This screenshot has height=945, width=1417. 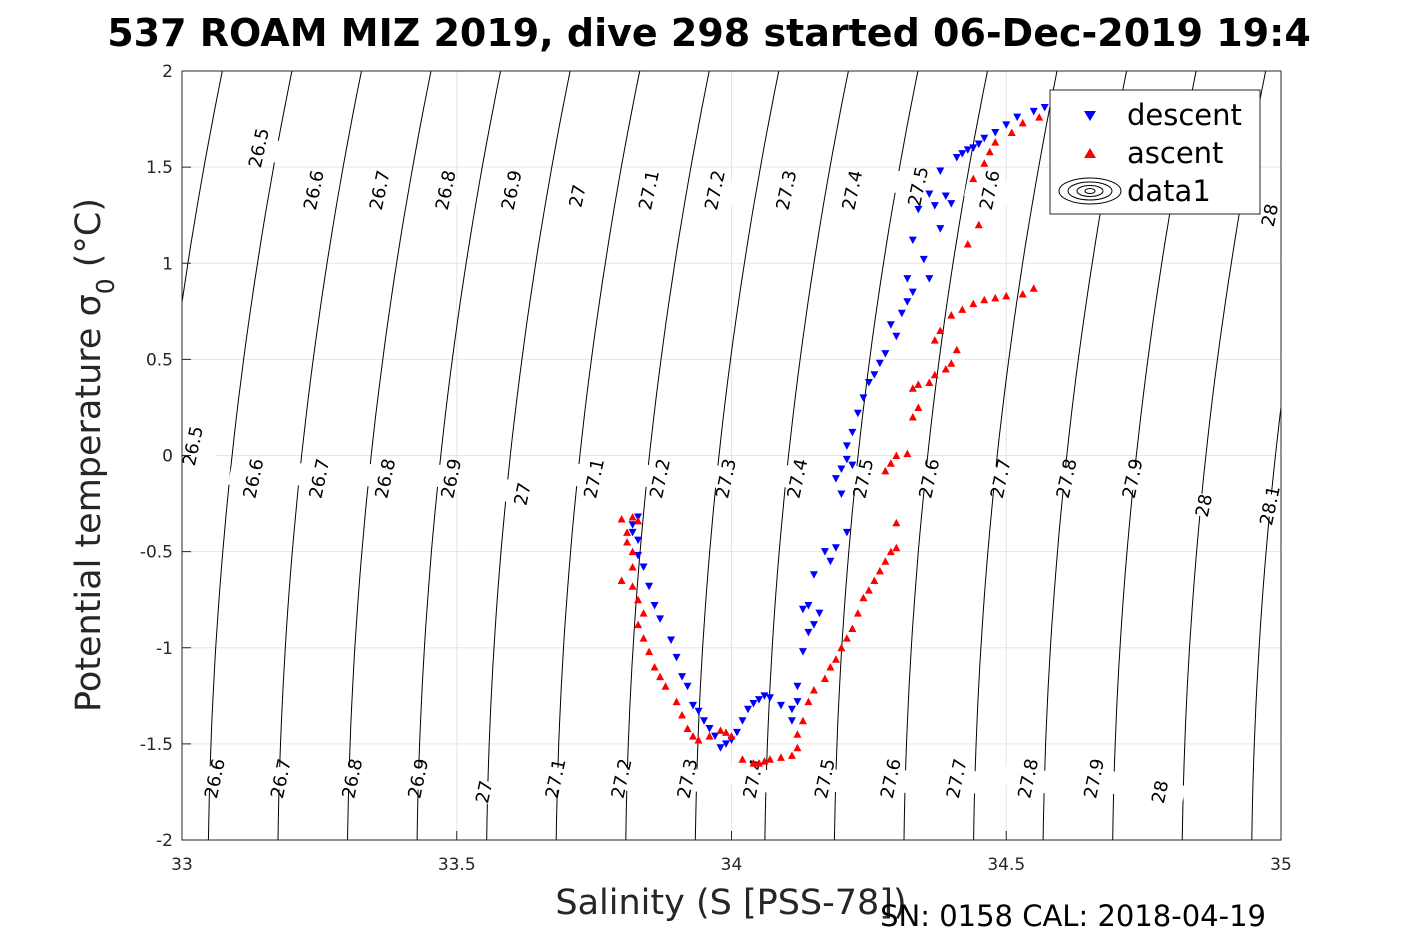 I want to click on y-axis-label-subscript: 0, so click(x=105, y=286).